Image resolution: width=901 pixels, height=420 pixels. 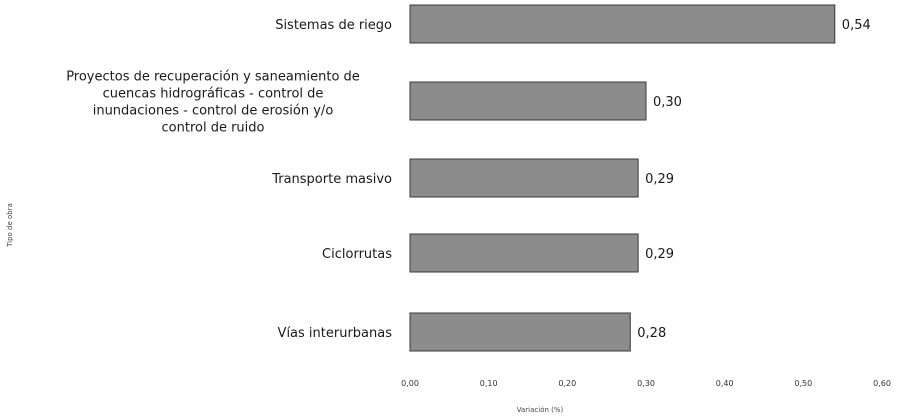 I want to click on x-tick-label: 0,00, so click(x=410, y=383).